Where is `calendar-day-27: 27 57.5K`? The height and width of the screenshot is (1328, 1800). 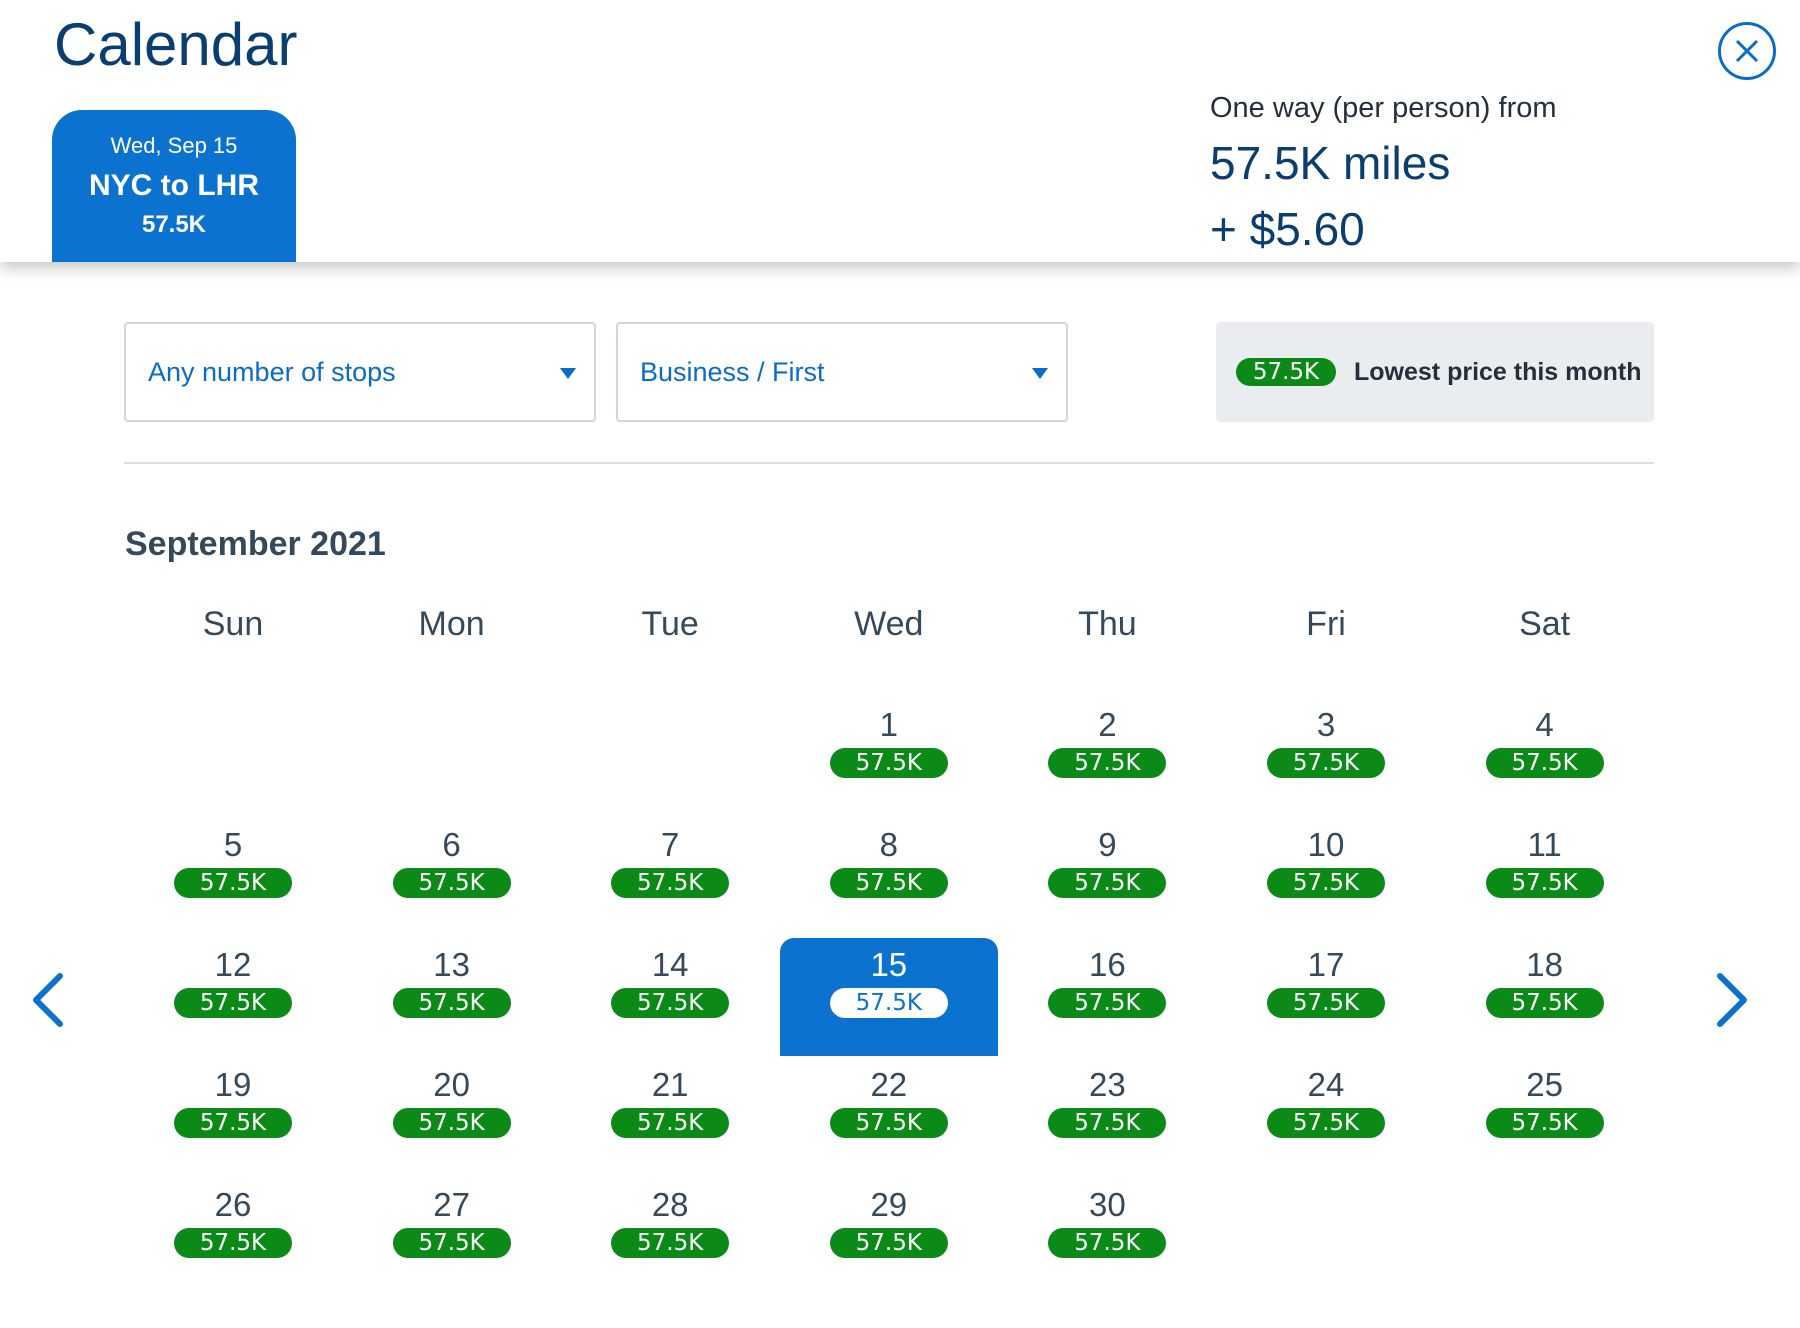 calendar-day-27: 27 57.5K is located at coordinates (452, 1237).